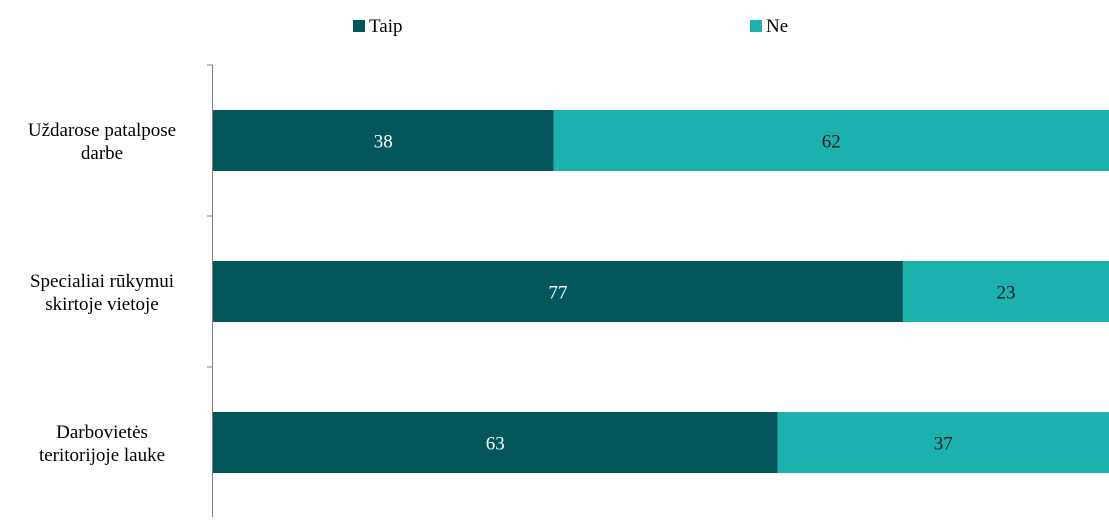 The height and width of the screenshot is (522, 1109). What do you see at coordinates (101, 304) in the screenshot?
I see `category-label-1-line-1: skirtoje vietoje` at bounding box center [101, 304].